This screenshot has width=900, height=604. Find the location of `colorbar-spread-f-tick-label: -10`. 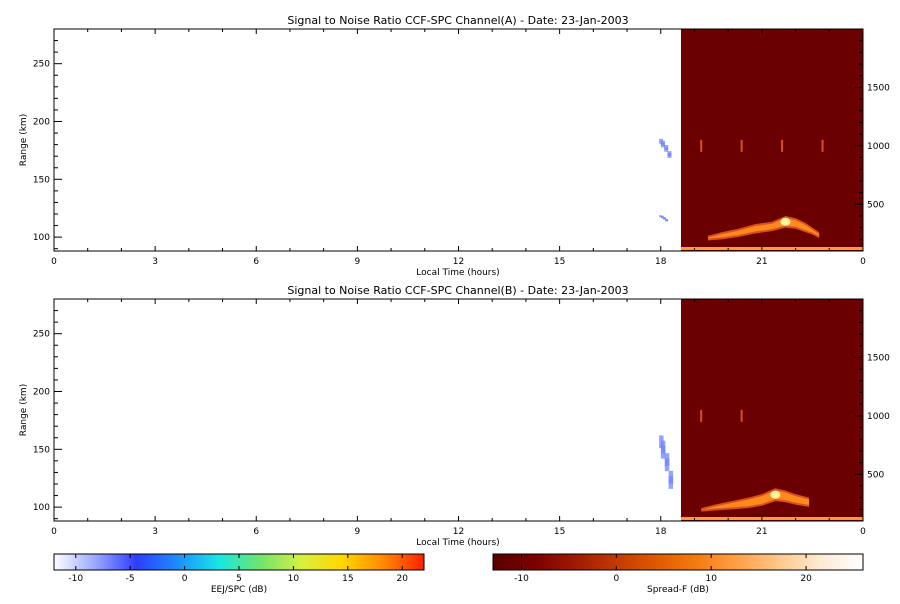

colorbar-spread-f-tick-label: -10 is located at coordinates (521, 579).